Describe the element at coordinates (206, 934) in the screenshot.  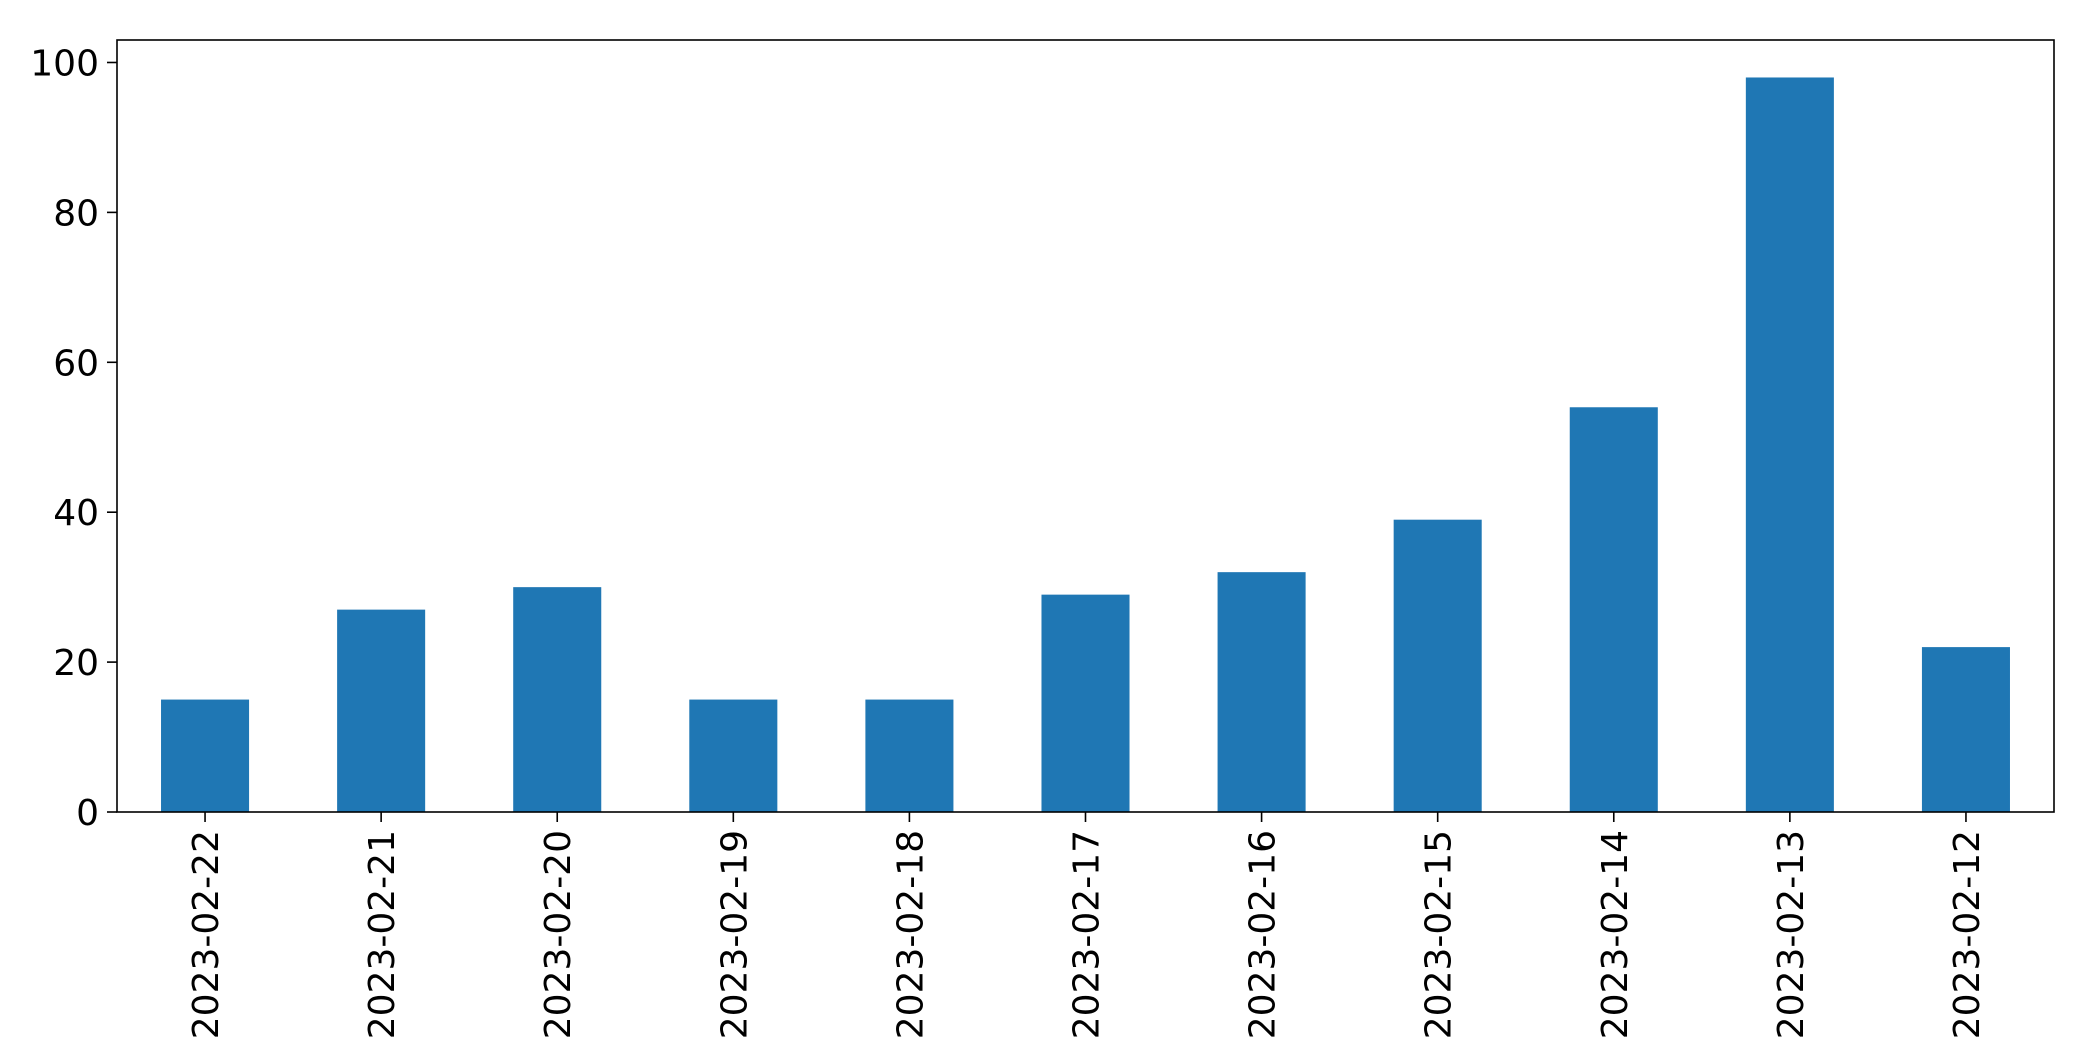
I see `x-tick-label: 2023-02-22` at that location.